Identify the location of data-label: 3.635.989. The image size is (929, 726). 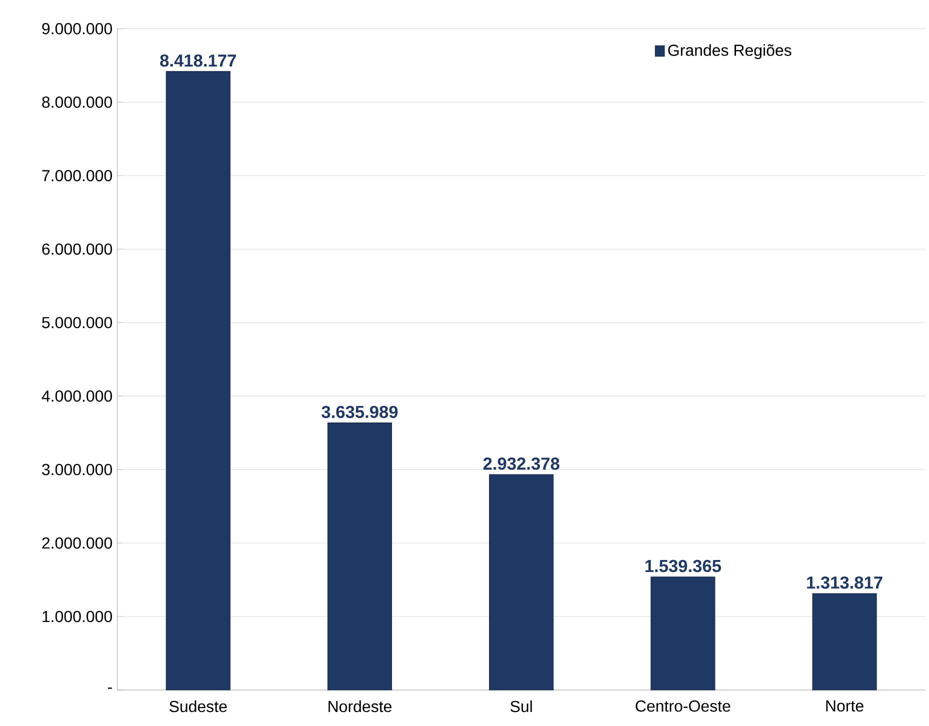
(360, 412).